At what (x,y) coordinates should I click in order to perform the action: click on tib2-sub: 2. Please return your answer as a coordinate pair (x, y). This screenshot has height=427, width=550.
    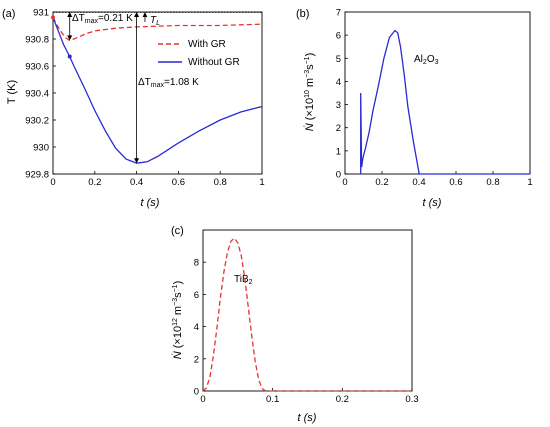
    Looking at the image, I should click on (251, 282).